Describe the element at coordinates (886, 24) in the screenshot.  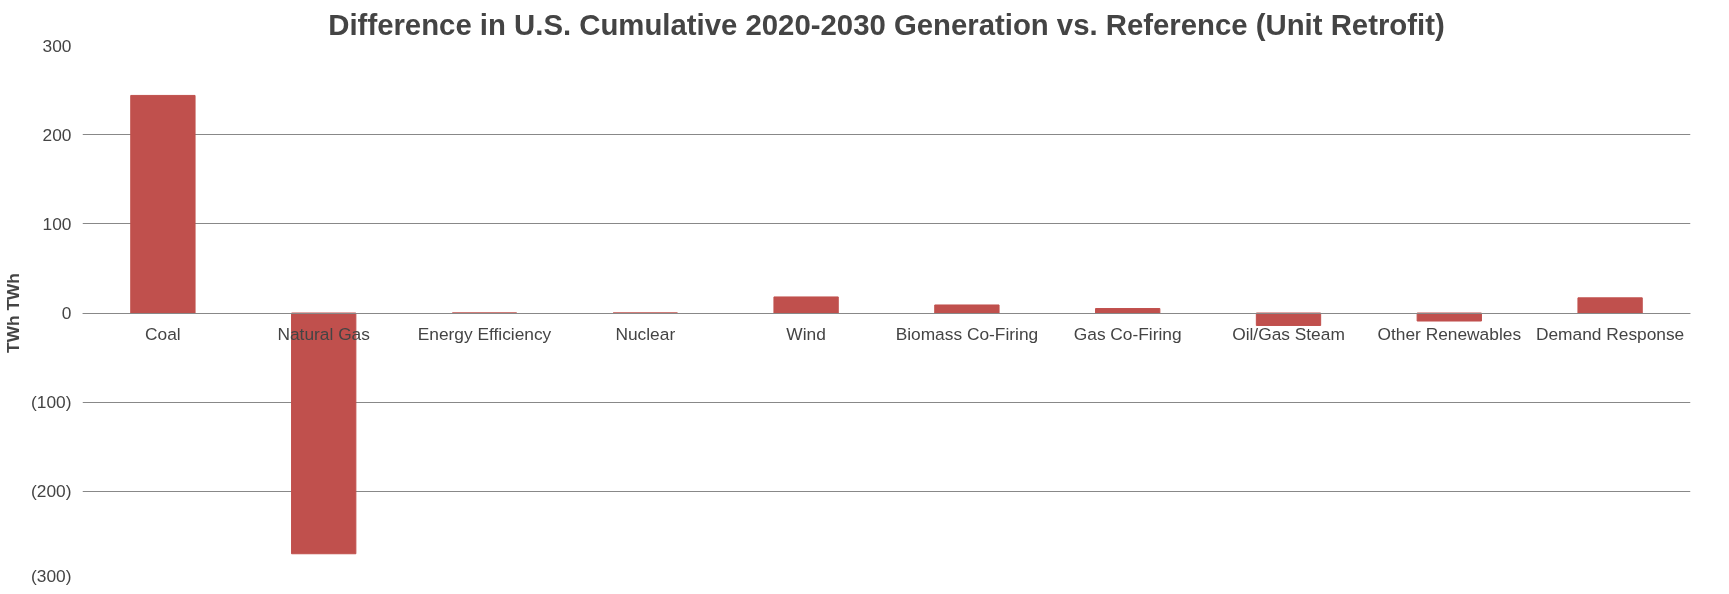
I see `chart-title: Difference in U.S. Cumulative 2020-2030 Generation vs. Reference (Unit Retrofit)` at that location.